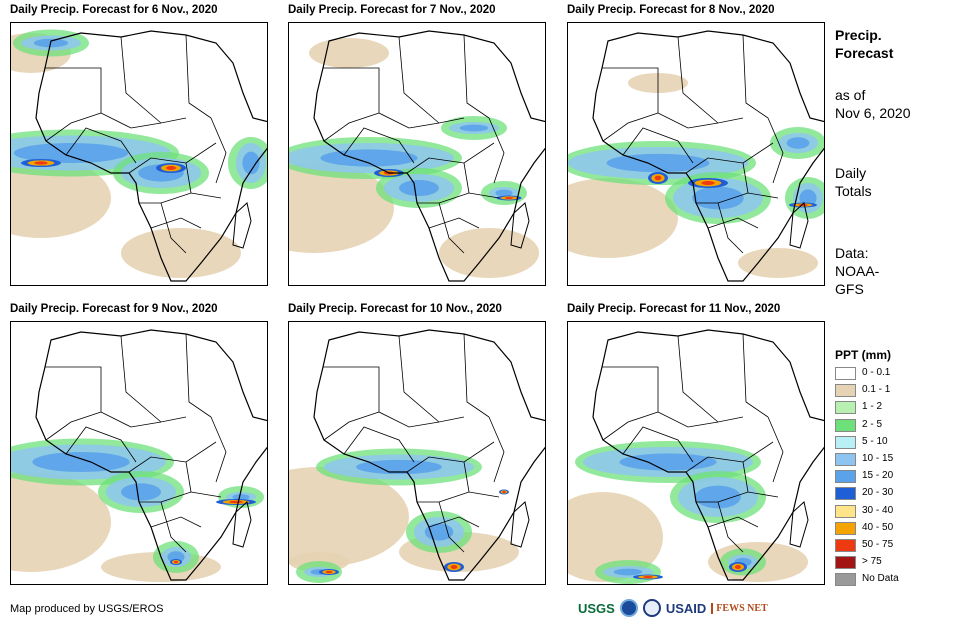  Describe the element at coordinates (853, 191) in the screenshot. I see `totals-line2: Totals` at that location.